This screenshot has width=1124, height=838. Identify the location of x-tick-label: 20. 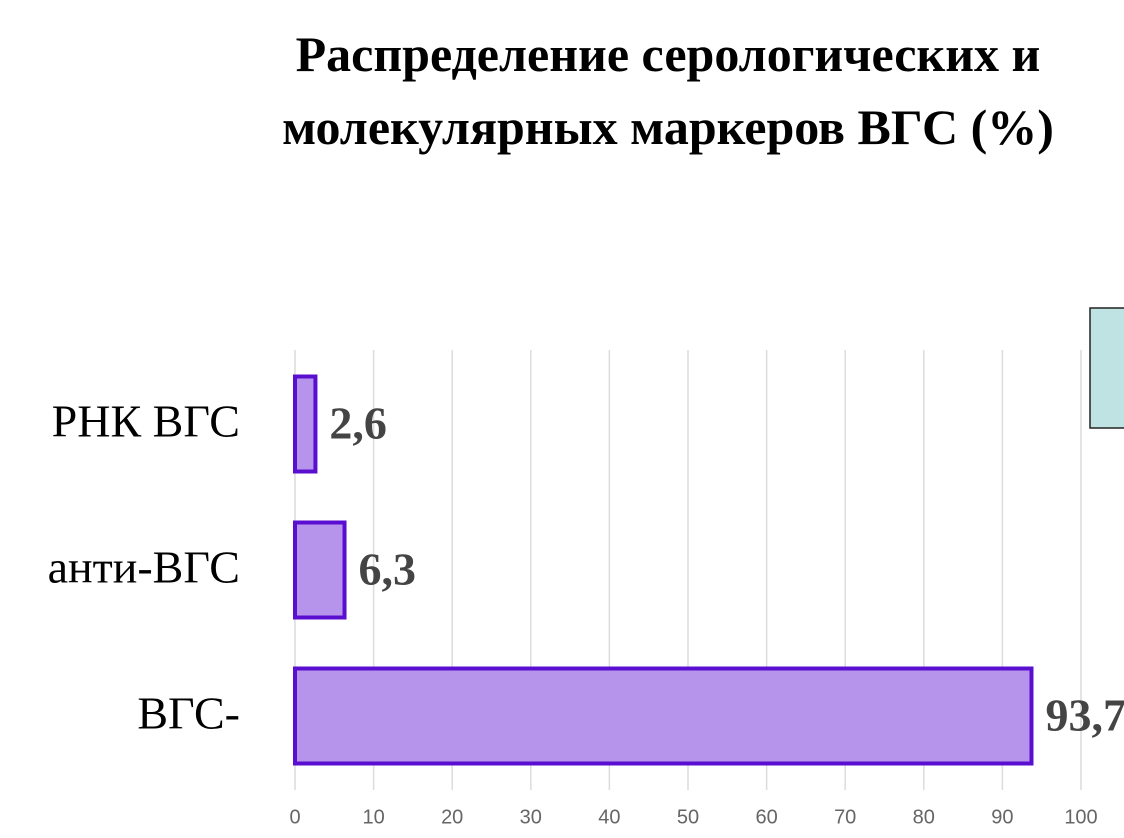
(452, 817).